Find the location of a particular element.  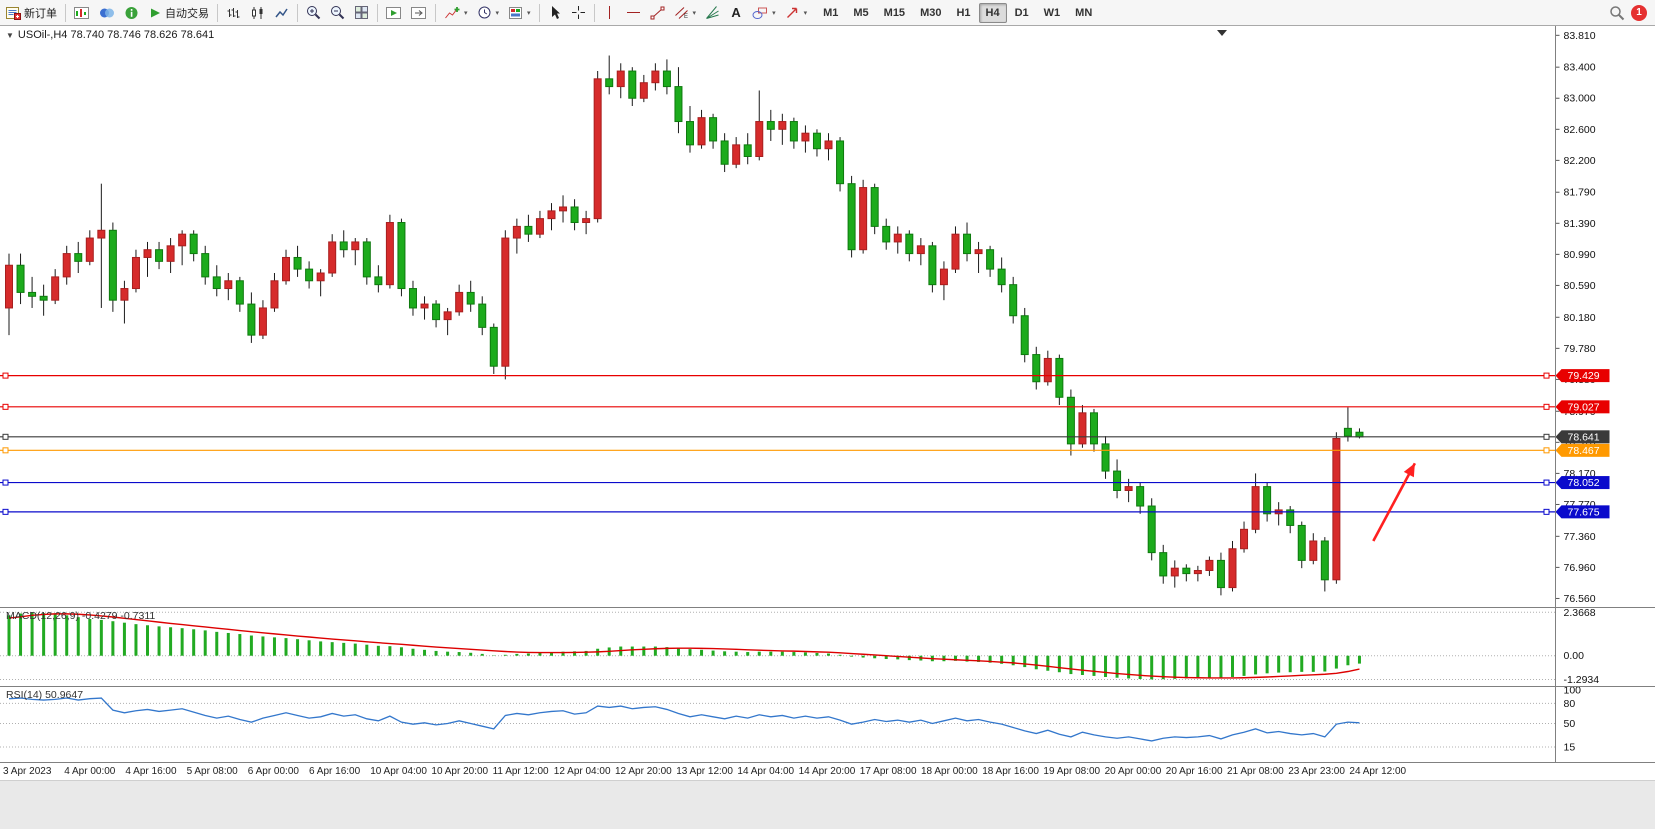

indicators-button: ▾ is located at coordinates (456, 13).